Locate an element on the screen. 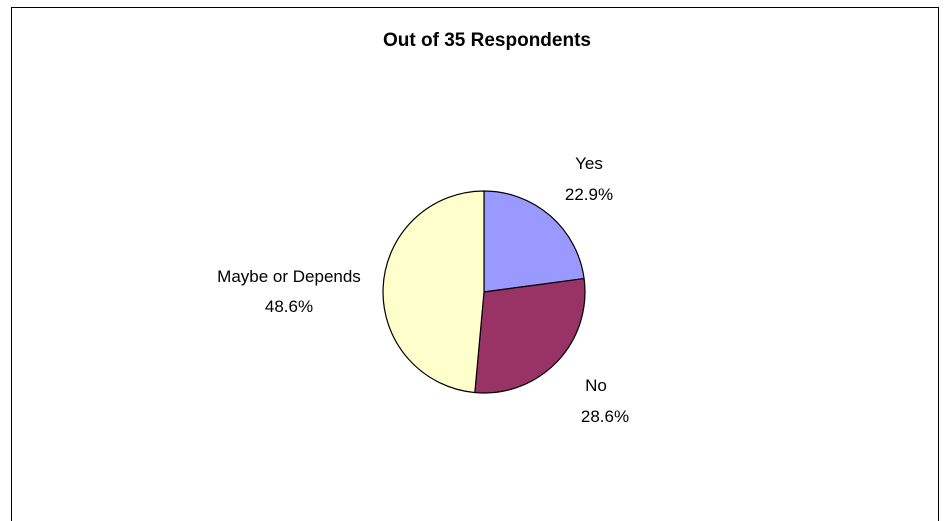  slice-label-no: No is located at coordinates (596, 385).